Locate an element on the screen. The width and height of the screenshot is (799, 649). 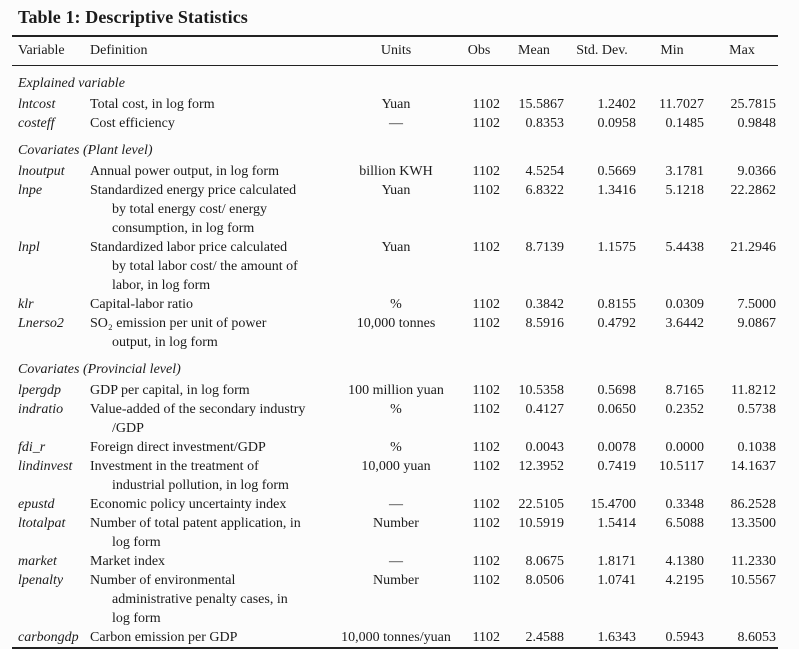
max-cell: 25.7815 is located at coordinates (753, 104).